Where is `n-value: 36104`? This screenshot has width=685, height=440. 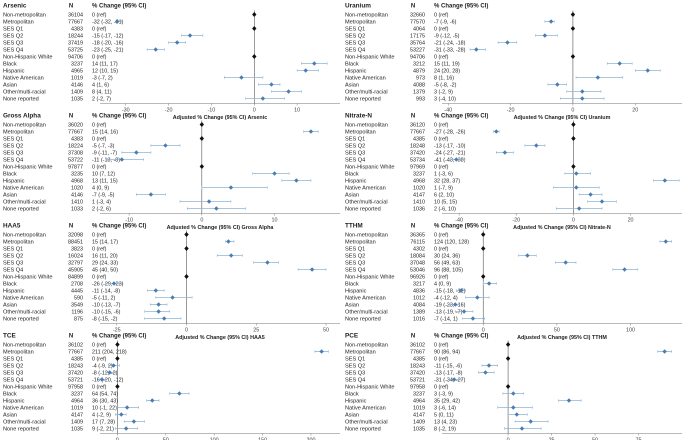 n-value: 36104 is located at coordinates (75, 16).